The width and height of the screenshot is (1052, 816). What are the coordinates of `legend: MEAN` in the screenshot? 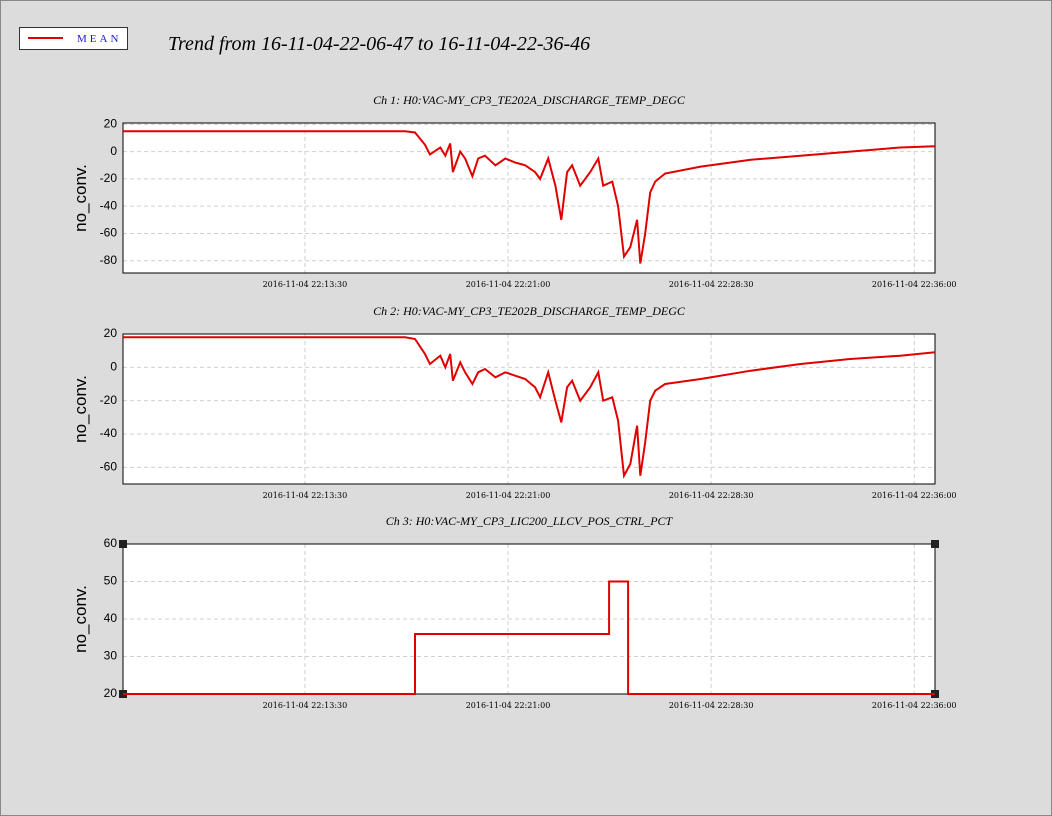 It's located at (73, 38).